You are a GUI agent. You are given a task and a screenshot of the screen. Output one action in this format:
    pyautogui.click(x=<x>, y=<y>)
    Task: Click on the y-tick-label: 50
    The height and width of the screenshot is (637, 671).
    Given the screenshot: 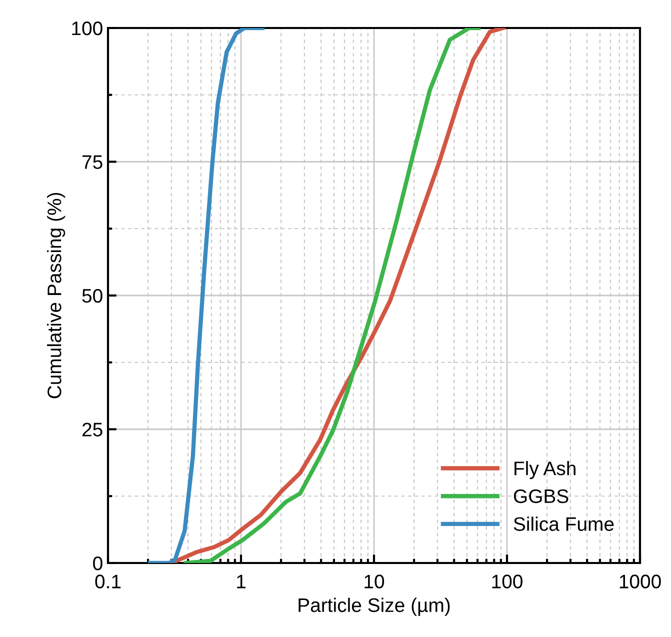 What is the action you would take?
    pyautogui.click(x=92, y=295)
    